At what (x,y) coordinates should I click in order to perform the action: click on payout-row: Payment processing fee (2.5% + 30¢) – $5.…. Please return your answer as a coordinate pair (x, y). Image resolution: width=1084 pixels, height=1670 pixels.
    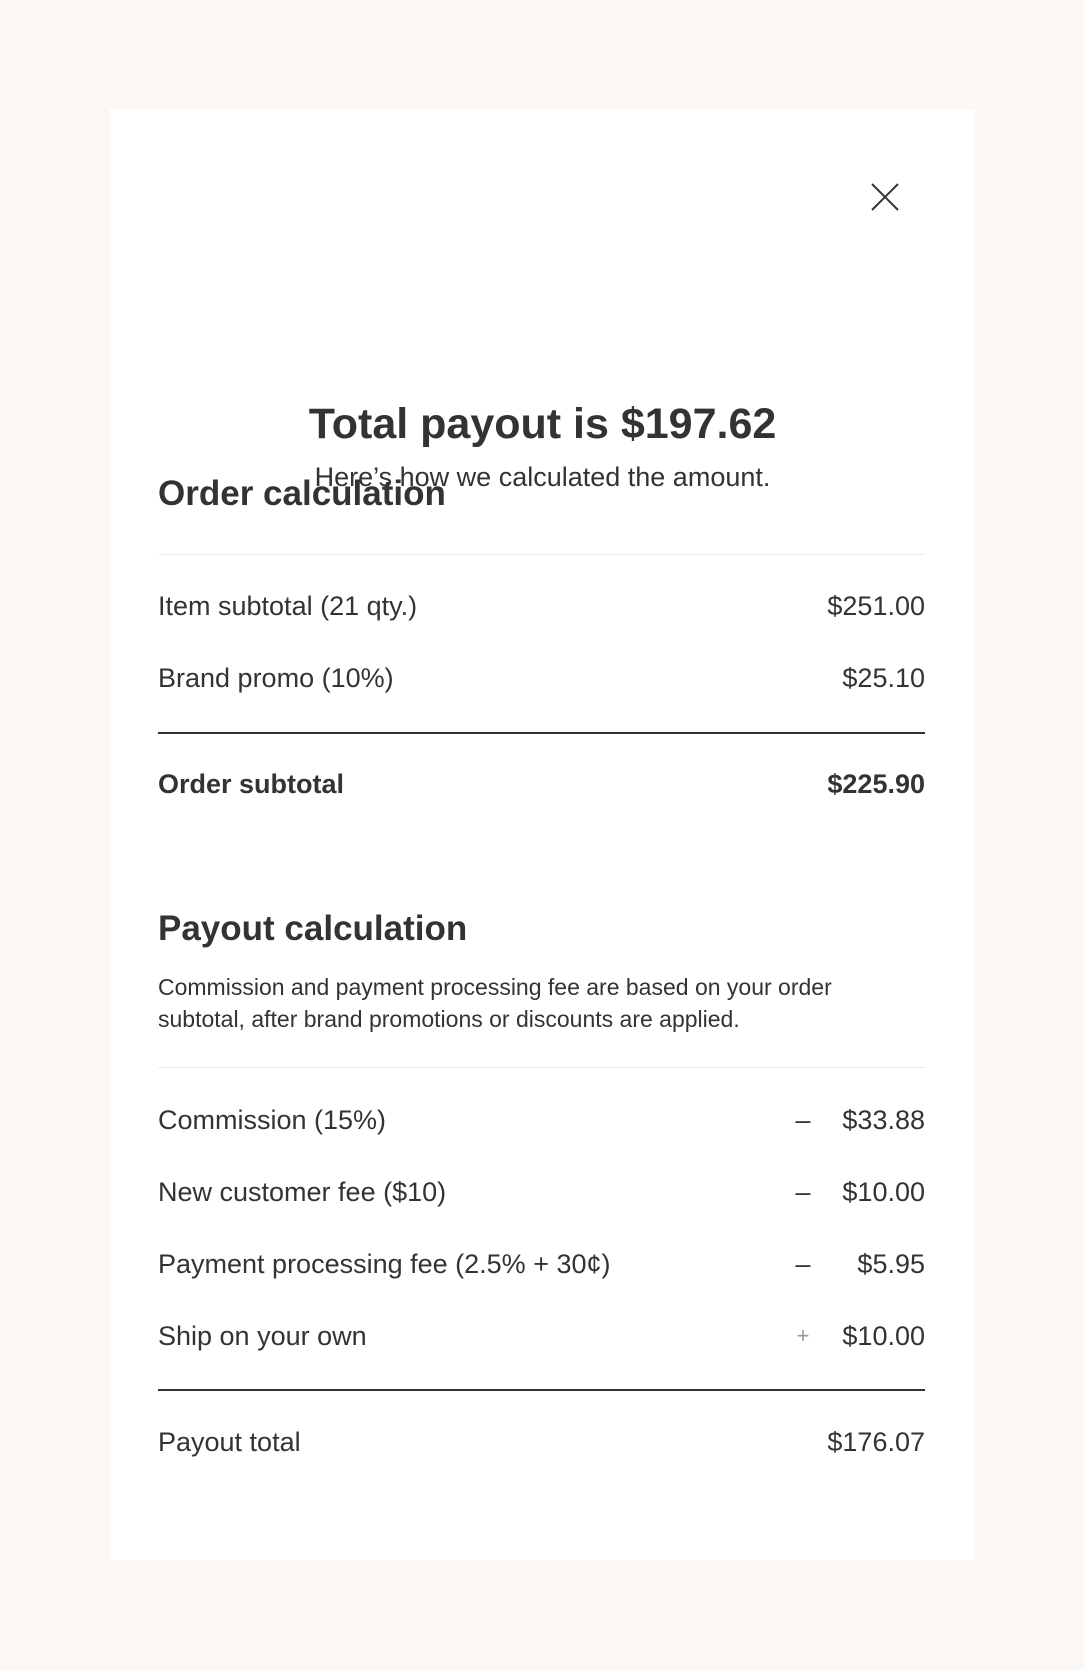
    Looking at the image, I should click on (541, 1264).